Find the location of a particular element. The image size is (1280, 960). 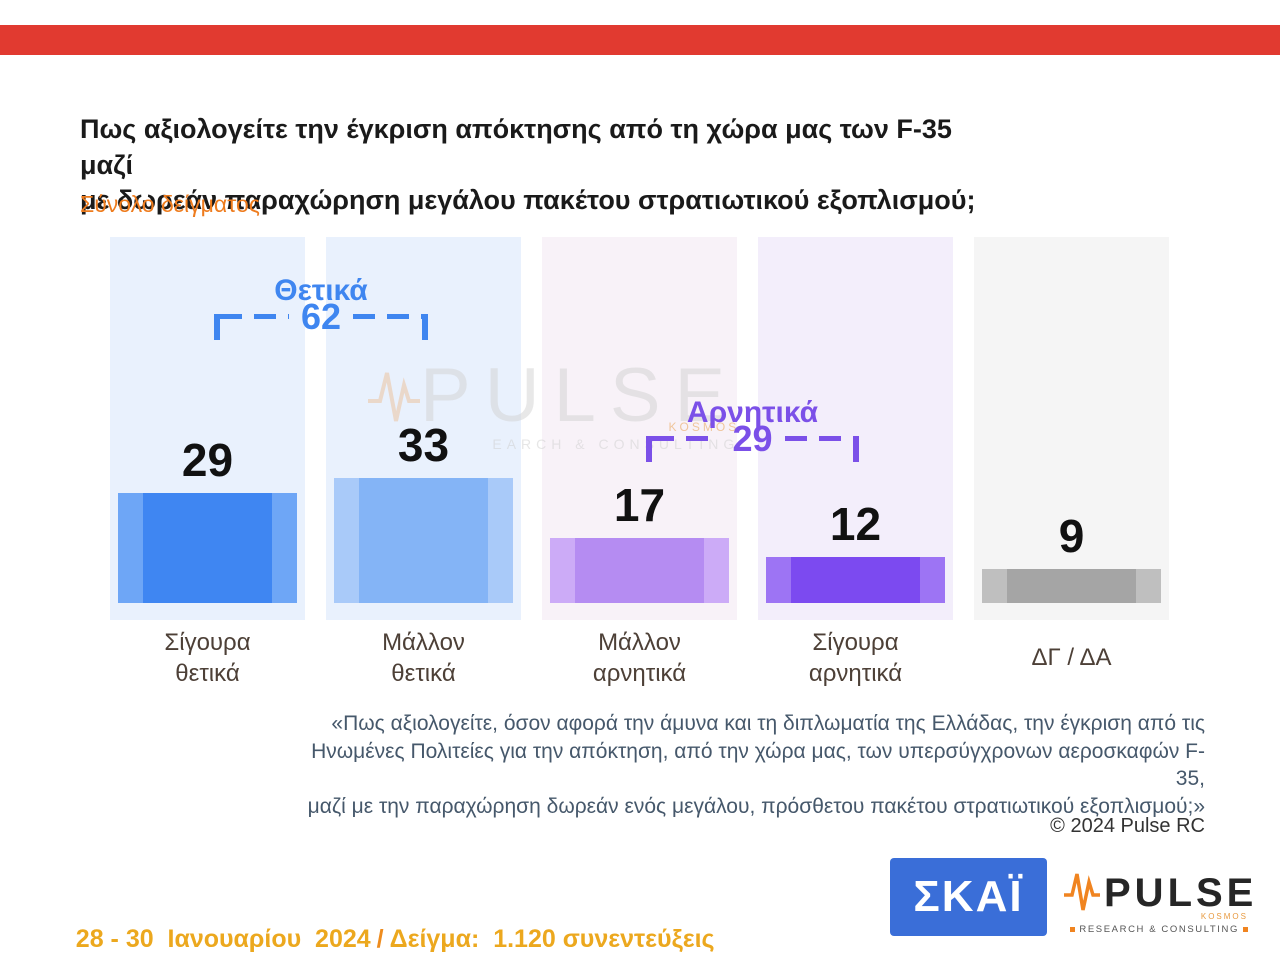

pulse-logo-kosmos: KOSMOS is located at coordinates (1224, 916).